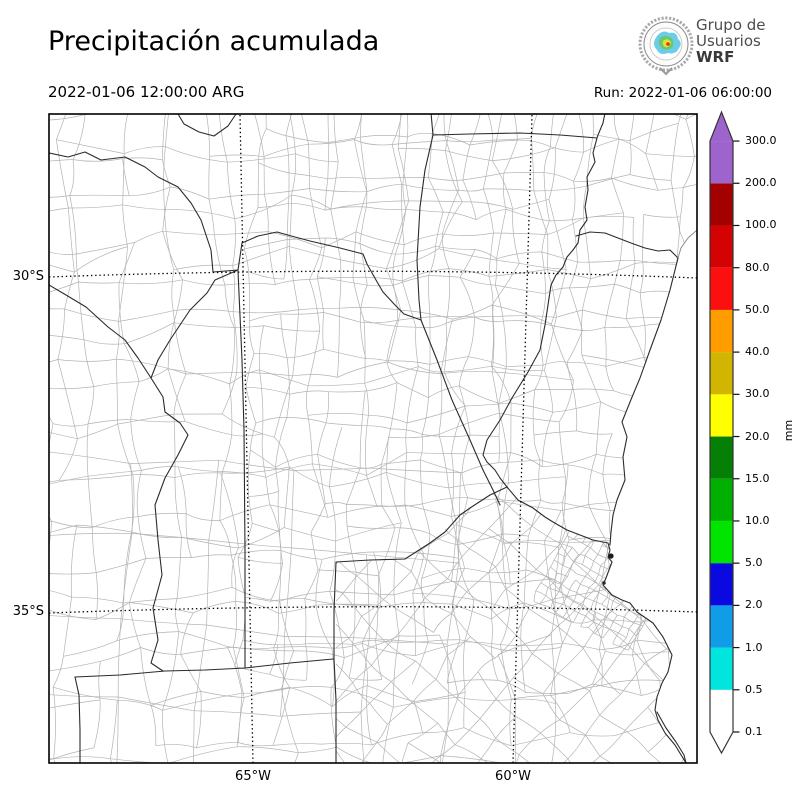 Image resolution: width=800 pixels, height=800 pixels. Describe the element at coordinates (754, 605) in the screenshot. I see `colorbar-tick-label: 2.0` at that location.